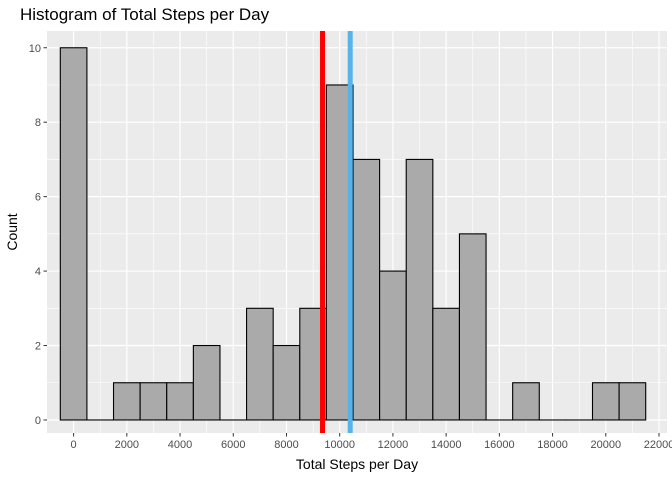 This screenshot has width=672, height=480. What do you see at coordinates (127, 445) in the screenshot?
I see `x-tick-label: 2000` at bounding box center [127, 445].